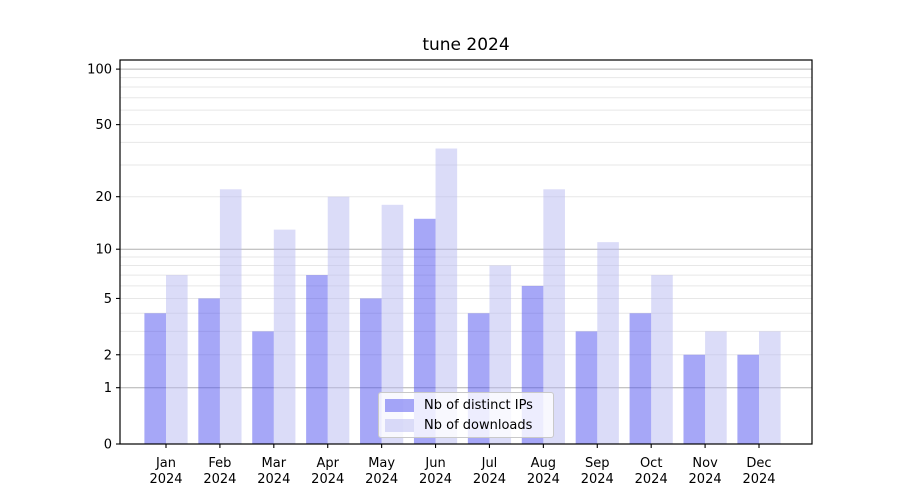 This screenshot has height=500, width=900. Describe the element at coordinates (543, 463) in the screenshot. I see `x-tick-label-month: Aug` at that location.